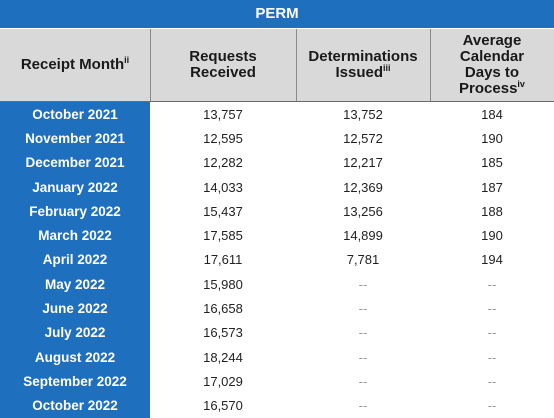 The width and height of the screenshot is (554, 418). I want to click on table-row: August 2022 18,244 -- --, so click(277, 357).